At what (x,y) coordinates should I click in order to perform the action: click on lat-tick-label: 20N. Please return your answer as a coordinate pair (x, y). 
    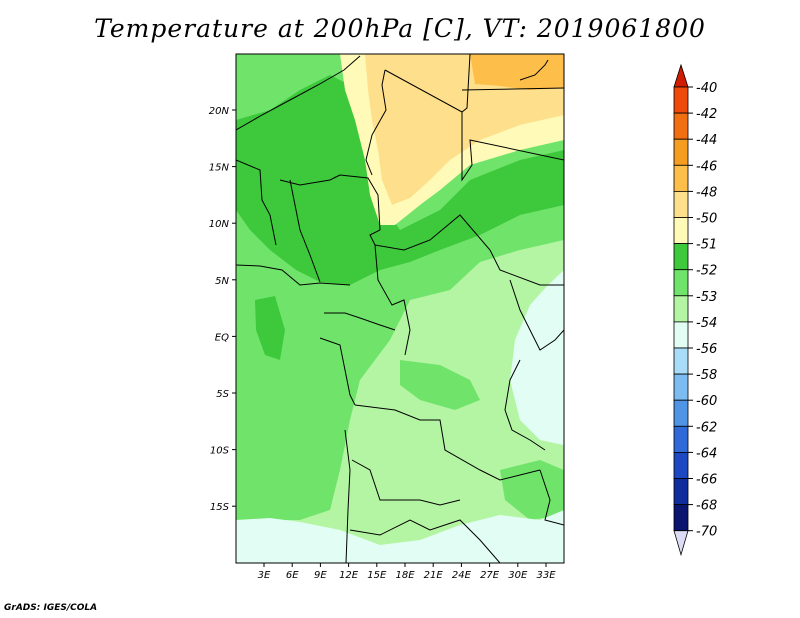
    Looking at the image, I should click on (219, 111).